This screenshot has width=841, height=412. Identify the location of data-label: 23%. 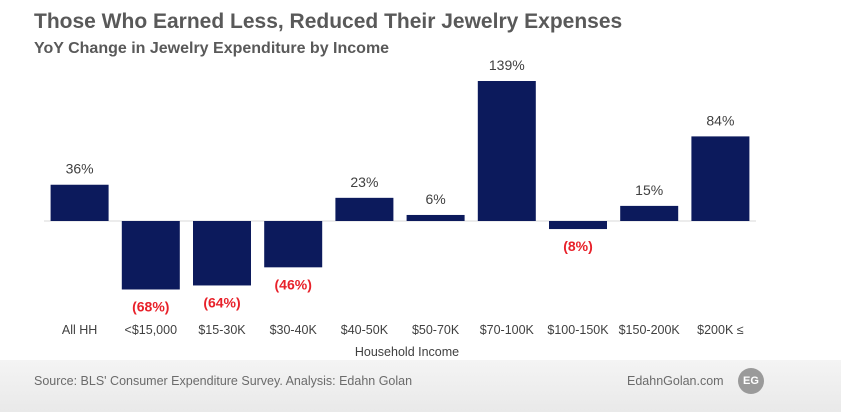
(364, 182).